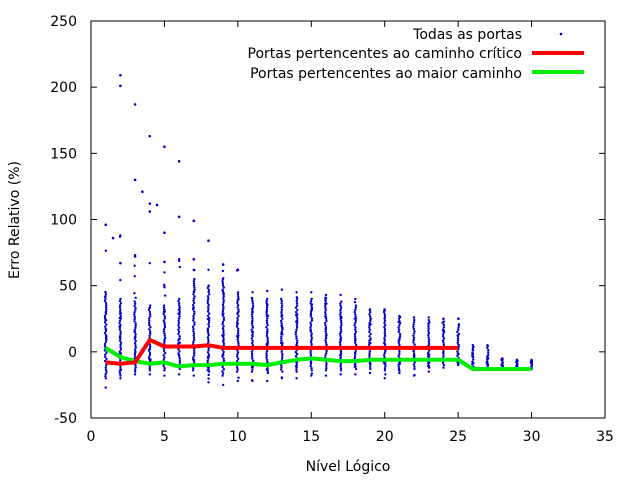  Describe the element at coordinates (561, 34) in the screenshot. I see `legend-marker-all-gates` at that location.